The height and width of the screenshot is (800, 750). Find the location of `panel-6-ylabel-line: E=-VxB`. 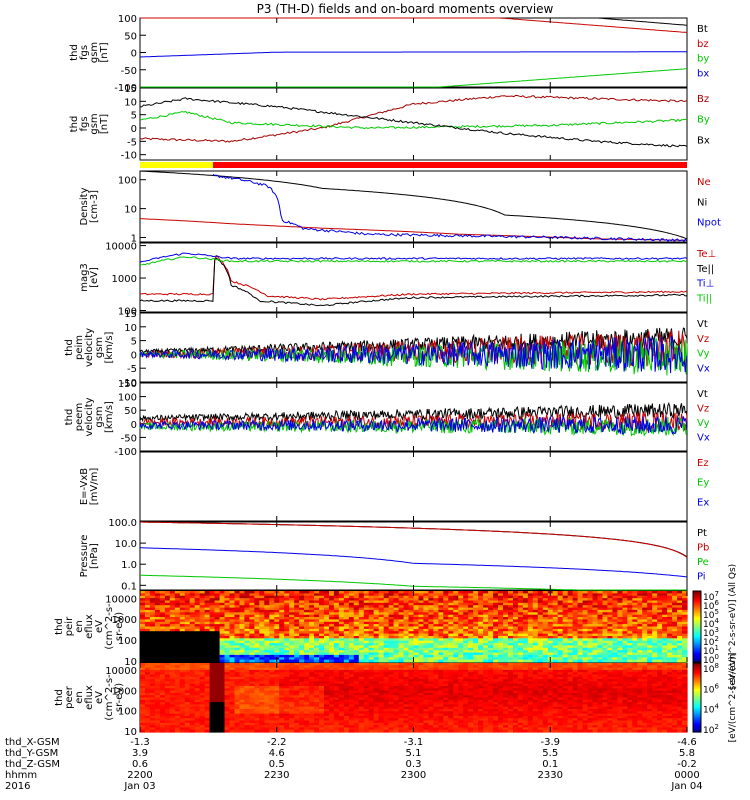

panel-6-ylabel-line: E=-VxB is located at coordinates (84, 486).